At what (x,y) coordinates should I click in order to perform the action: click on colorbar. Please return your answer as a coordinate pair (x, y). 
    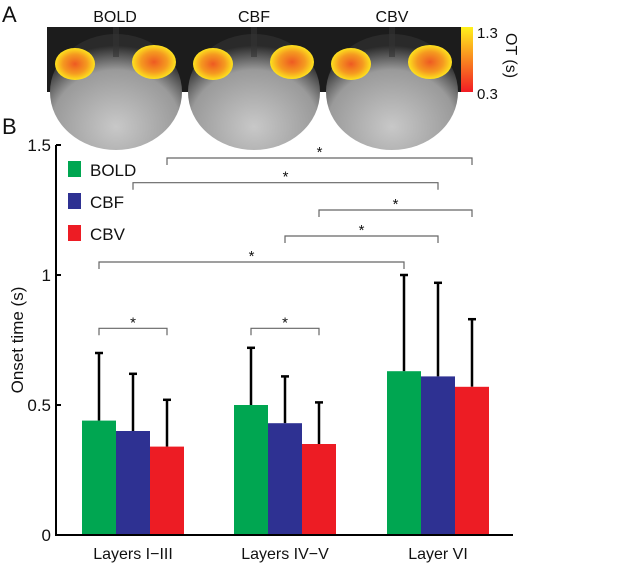
    Looking at the image, I should click on (467, 59).